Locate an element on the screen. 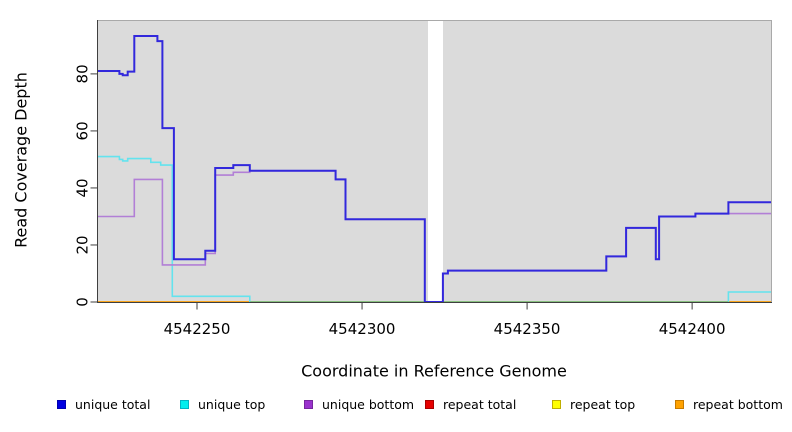  legend-item-unique-top: unique top is located at coordinates (223, 404).